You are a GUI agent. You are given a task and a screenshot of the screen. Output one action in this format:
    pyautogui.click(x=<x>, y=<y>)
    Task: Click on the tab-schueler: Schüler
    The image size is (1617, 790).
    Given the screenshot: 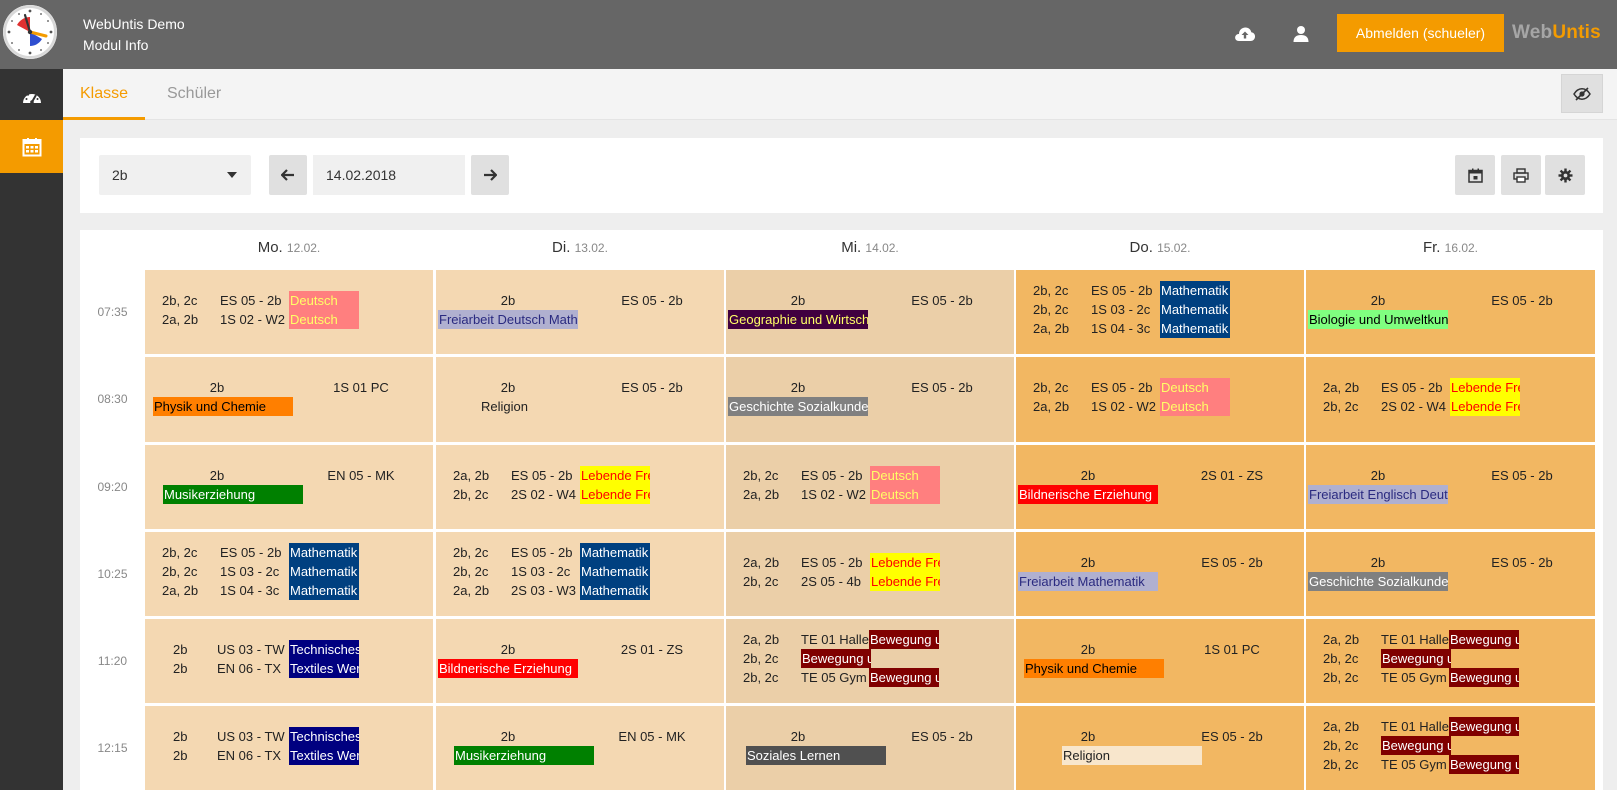 What is the action you would take?
    pyautogui.click(x=194, y=93)
    